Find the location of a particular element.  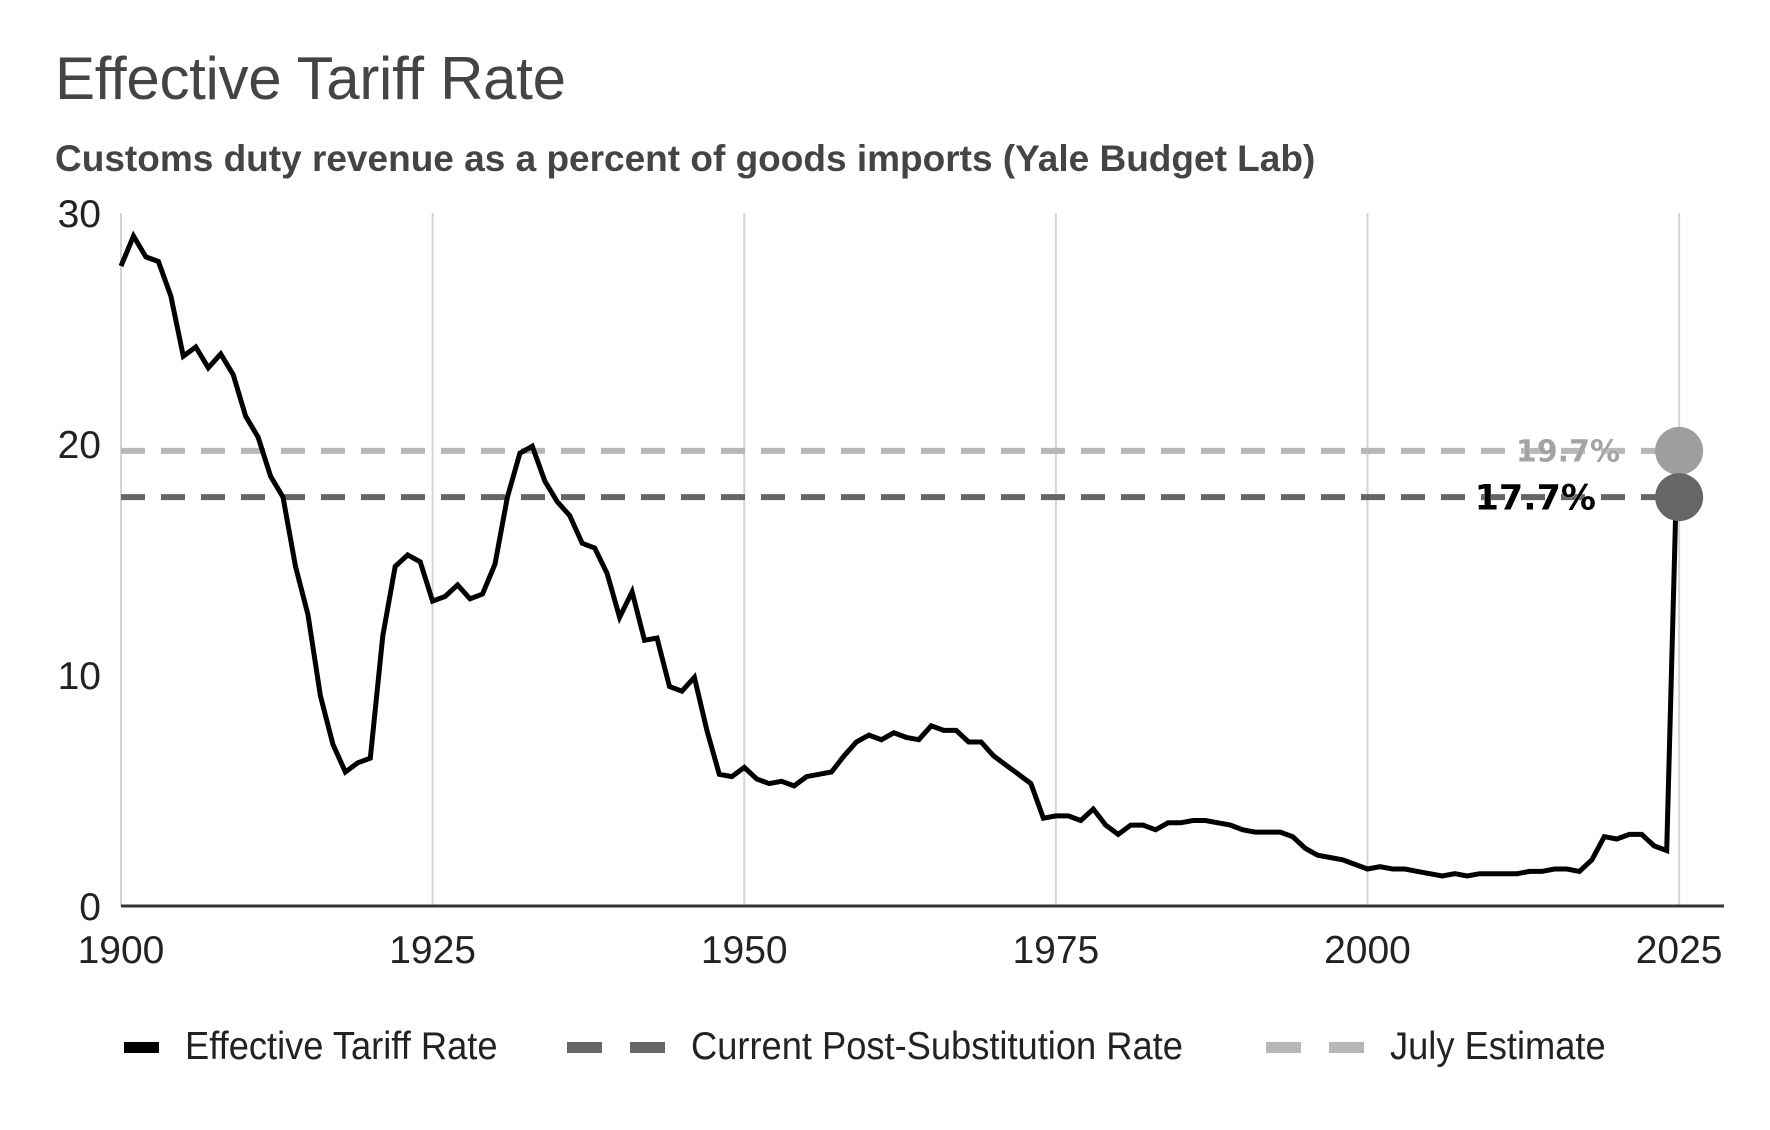

legend-item-july-estimate: July Estimate is located at coordinates (1443, 1047).